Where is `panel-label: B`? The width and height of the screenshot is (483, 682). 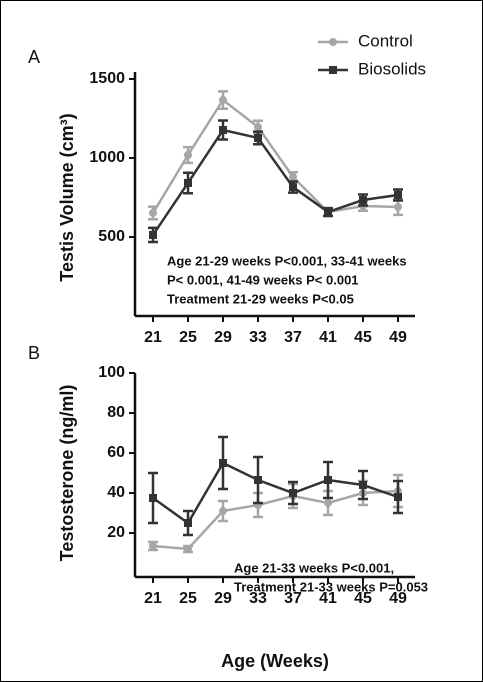
panel-label: B is located at coordinates (34, 353).